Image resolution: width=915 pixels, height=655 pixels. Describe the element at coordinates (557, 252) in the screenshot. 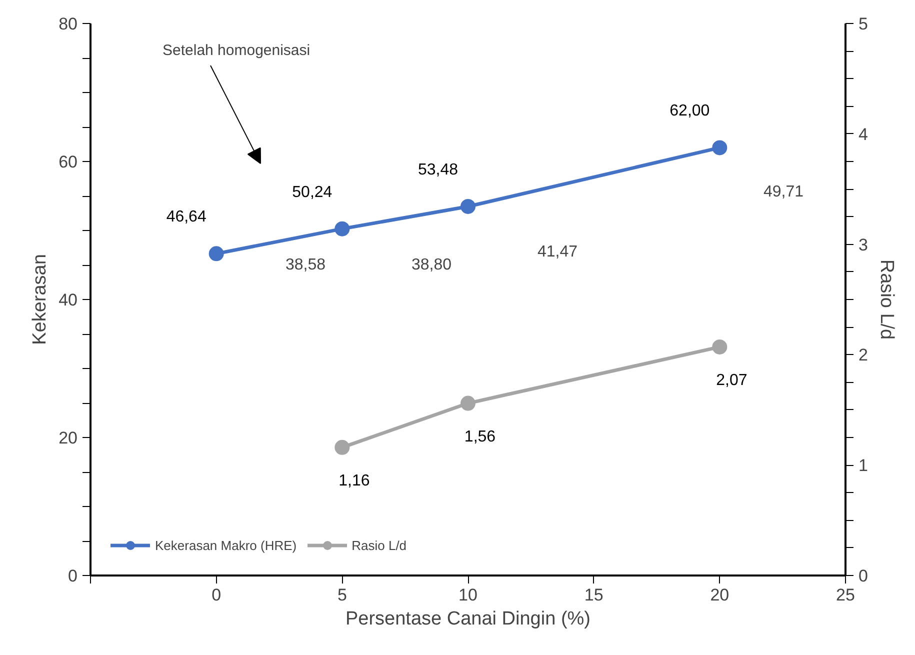

I see `annotation: 41,47` at that location.